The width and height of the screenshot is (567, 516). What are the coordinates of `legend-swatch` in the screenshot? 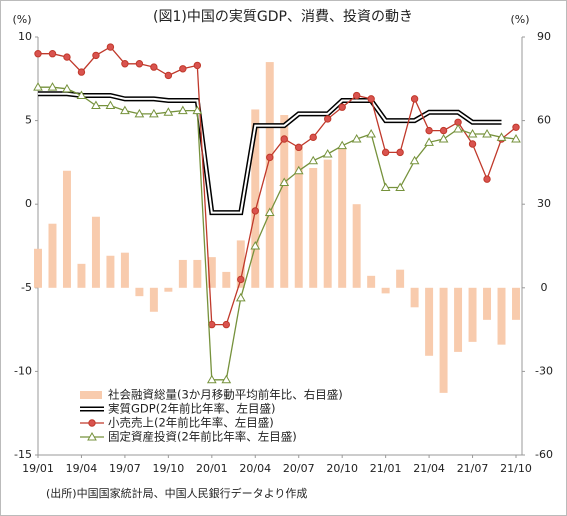 It's located at (91, 395).